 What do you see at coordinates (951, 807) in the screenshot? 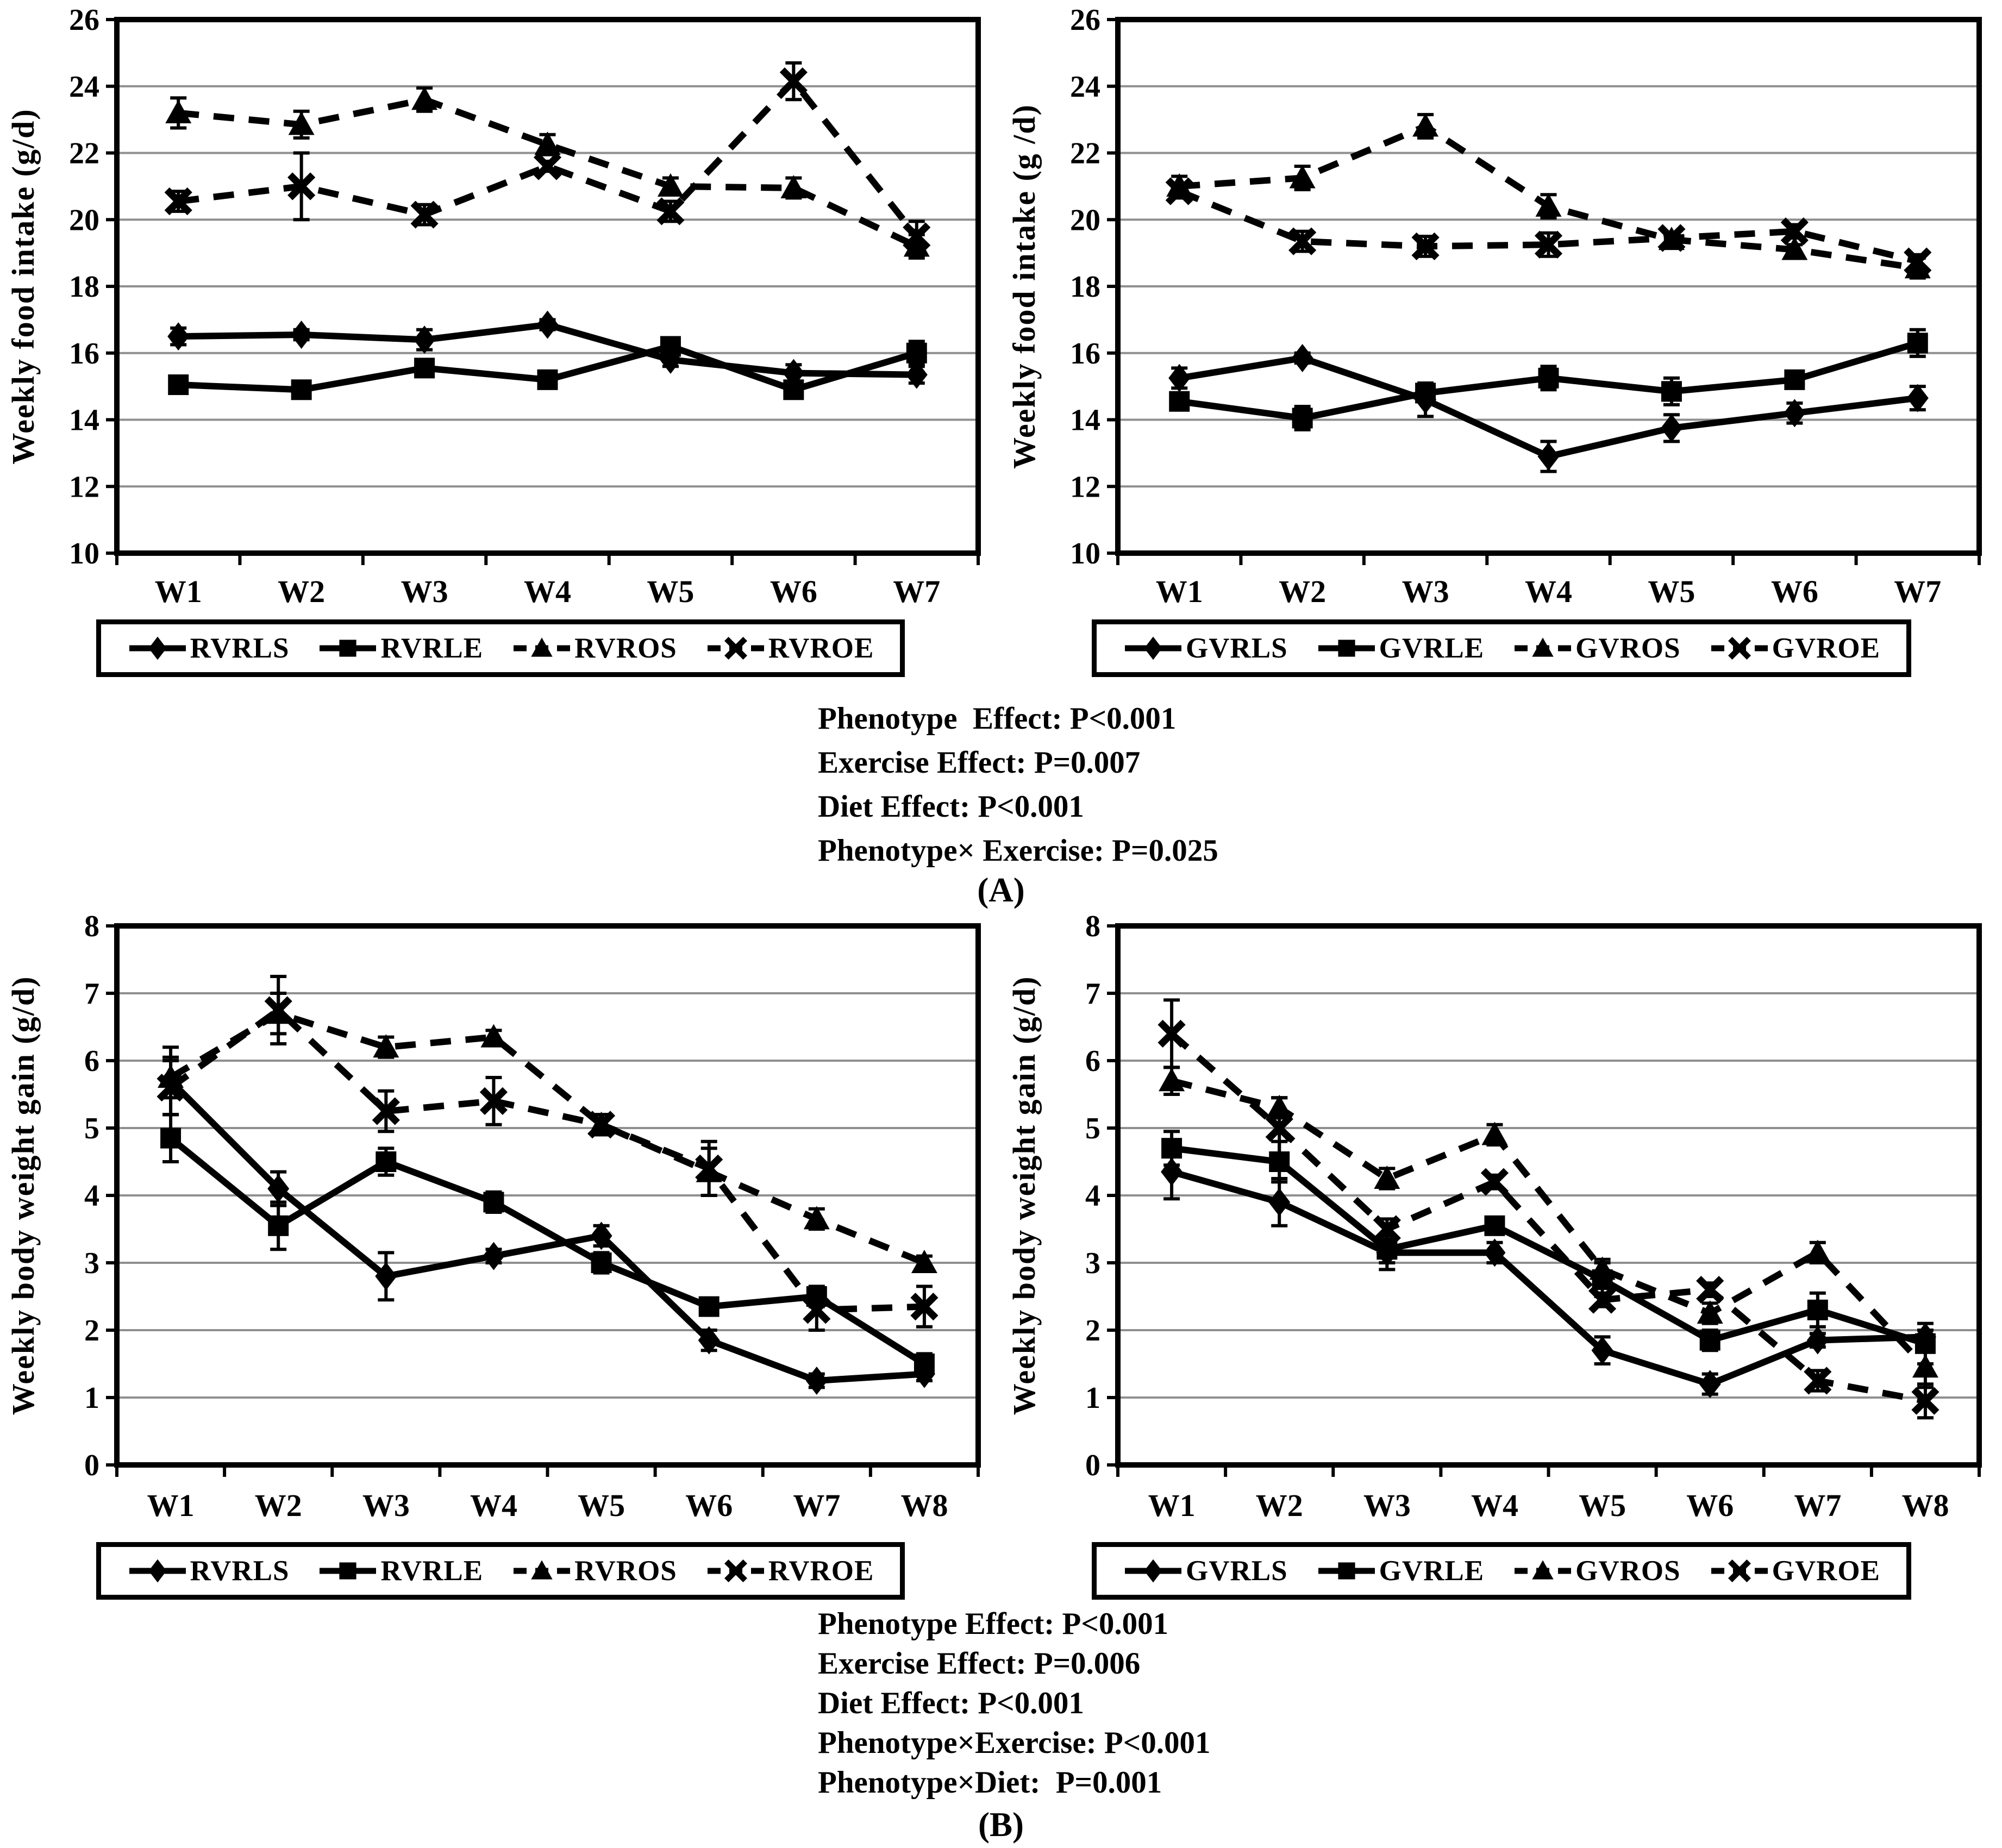
I see `stat-line: Diet Effect: P<0.001` at bounding box center [951, 807].